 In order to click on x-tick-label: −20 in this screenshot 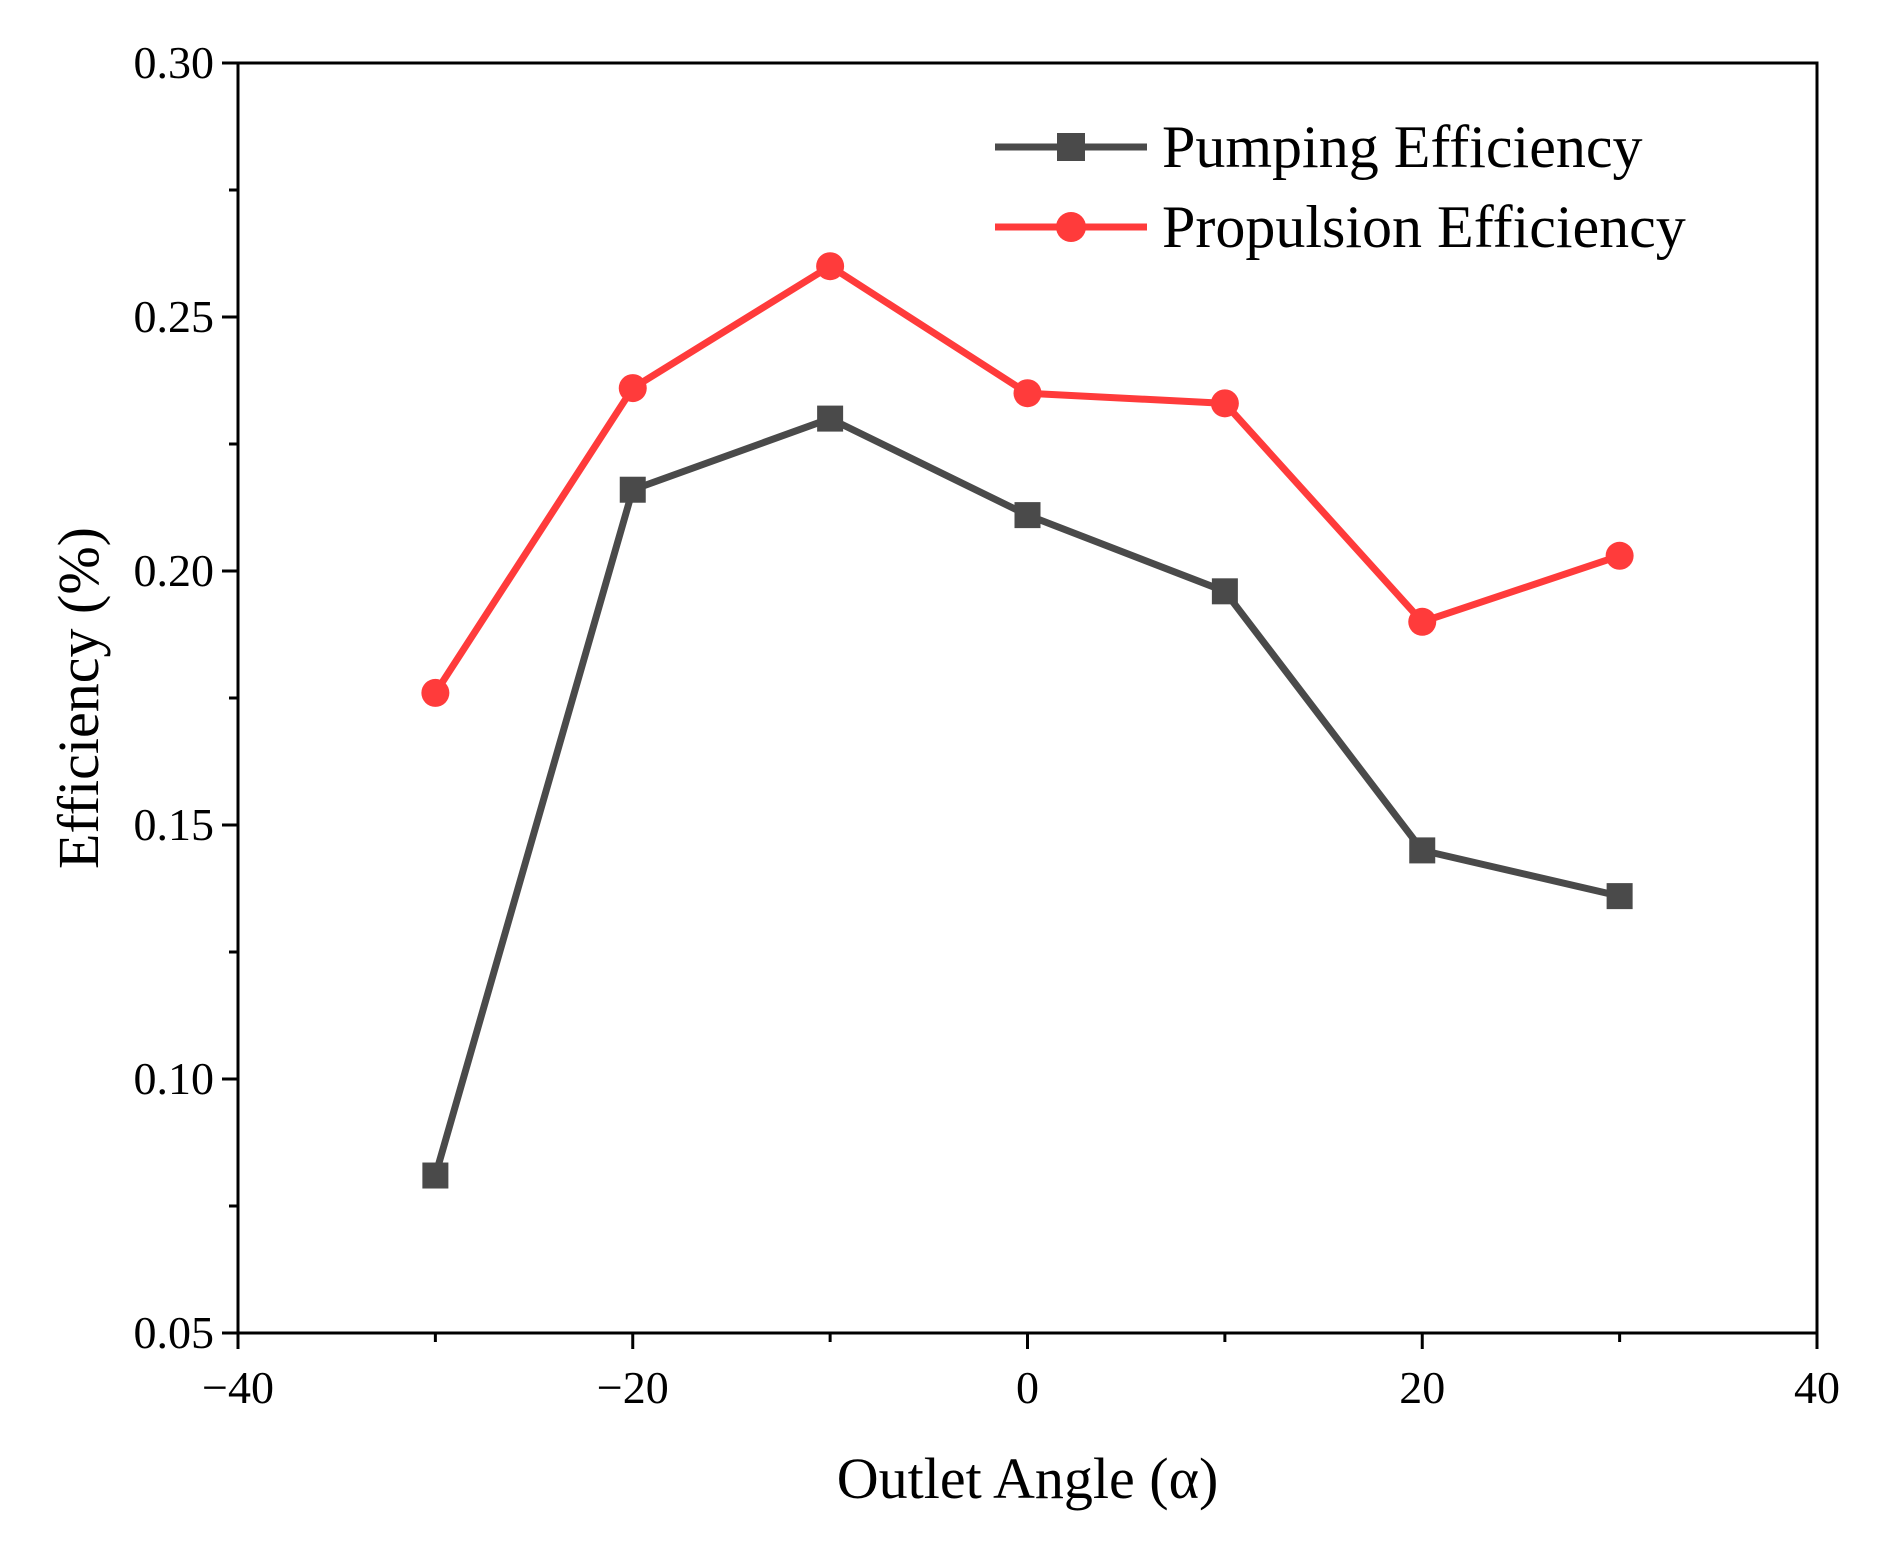, I will do `click(633, 1387)`.